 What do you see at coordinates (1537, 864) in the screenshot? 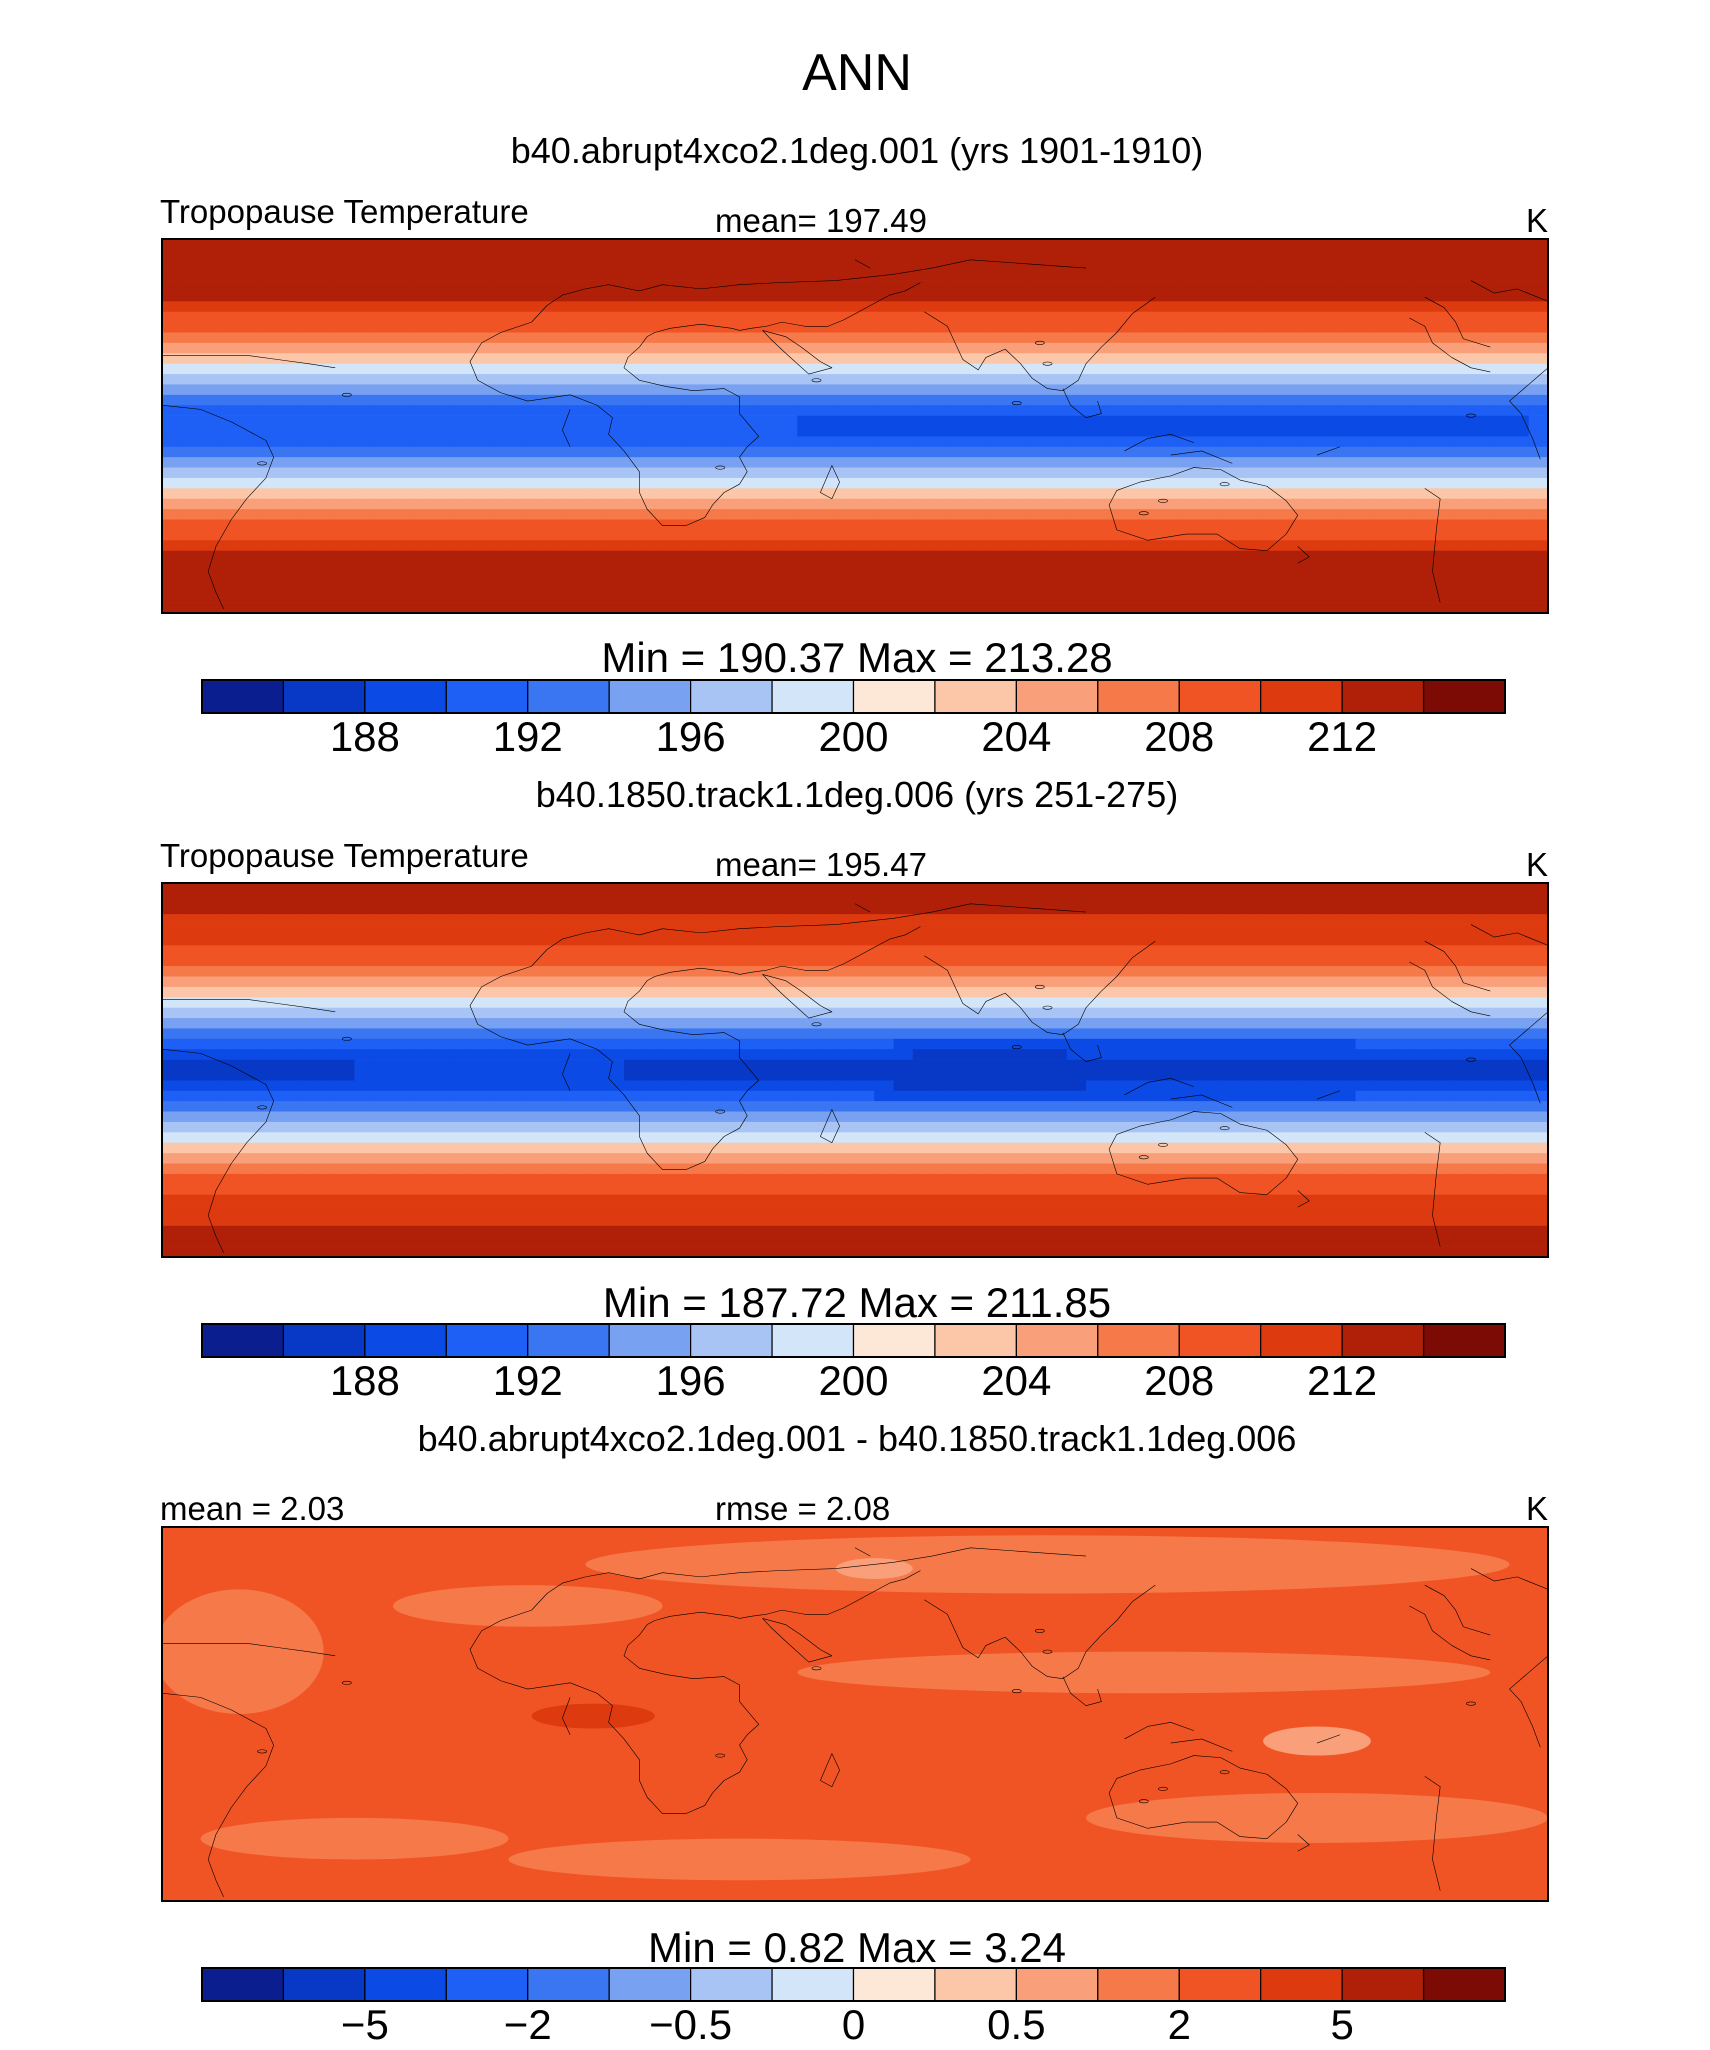
I see `panel-2-units: K` at bounding box center [1537, 864].